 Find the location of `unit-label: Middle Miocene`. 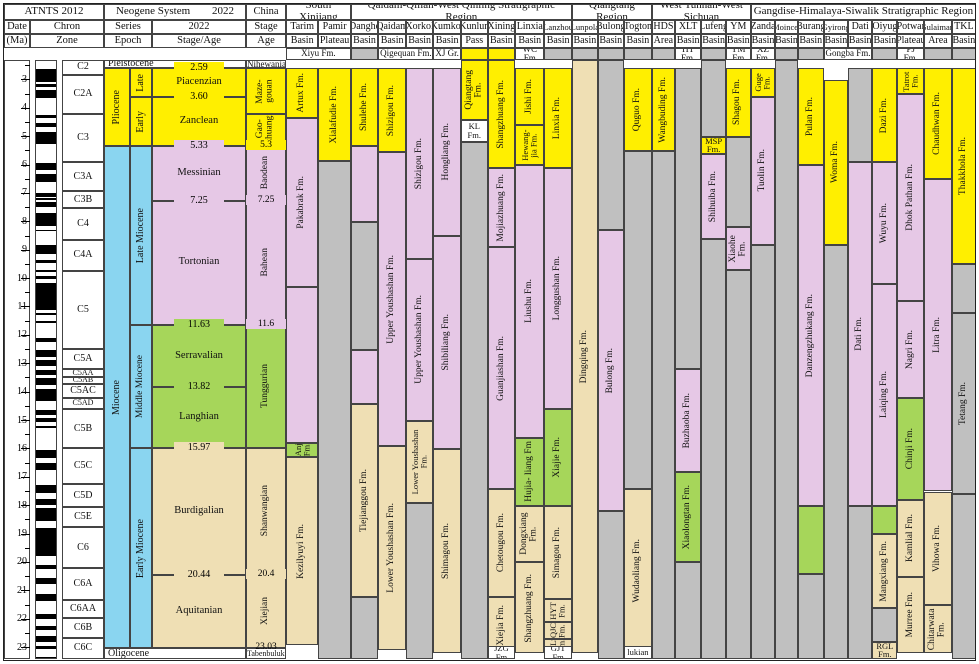

unit-label: Middle Miocene is located at coordinates (140, 386).